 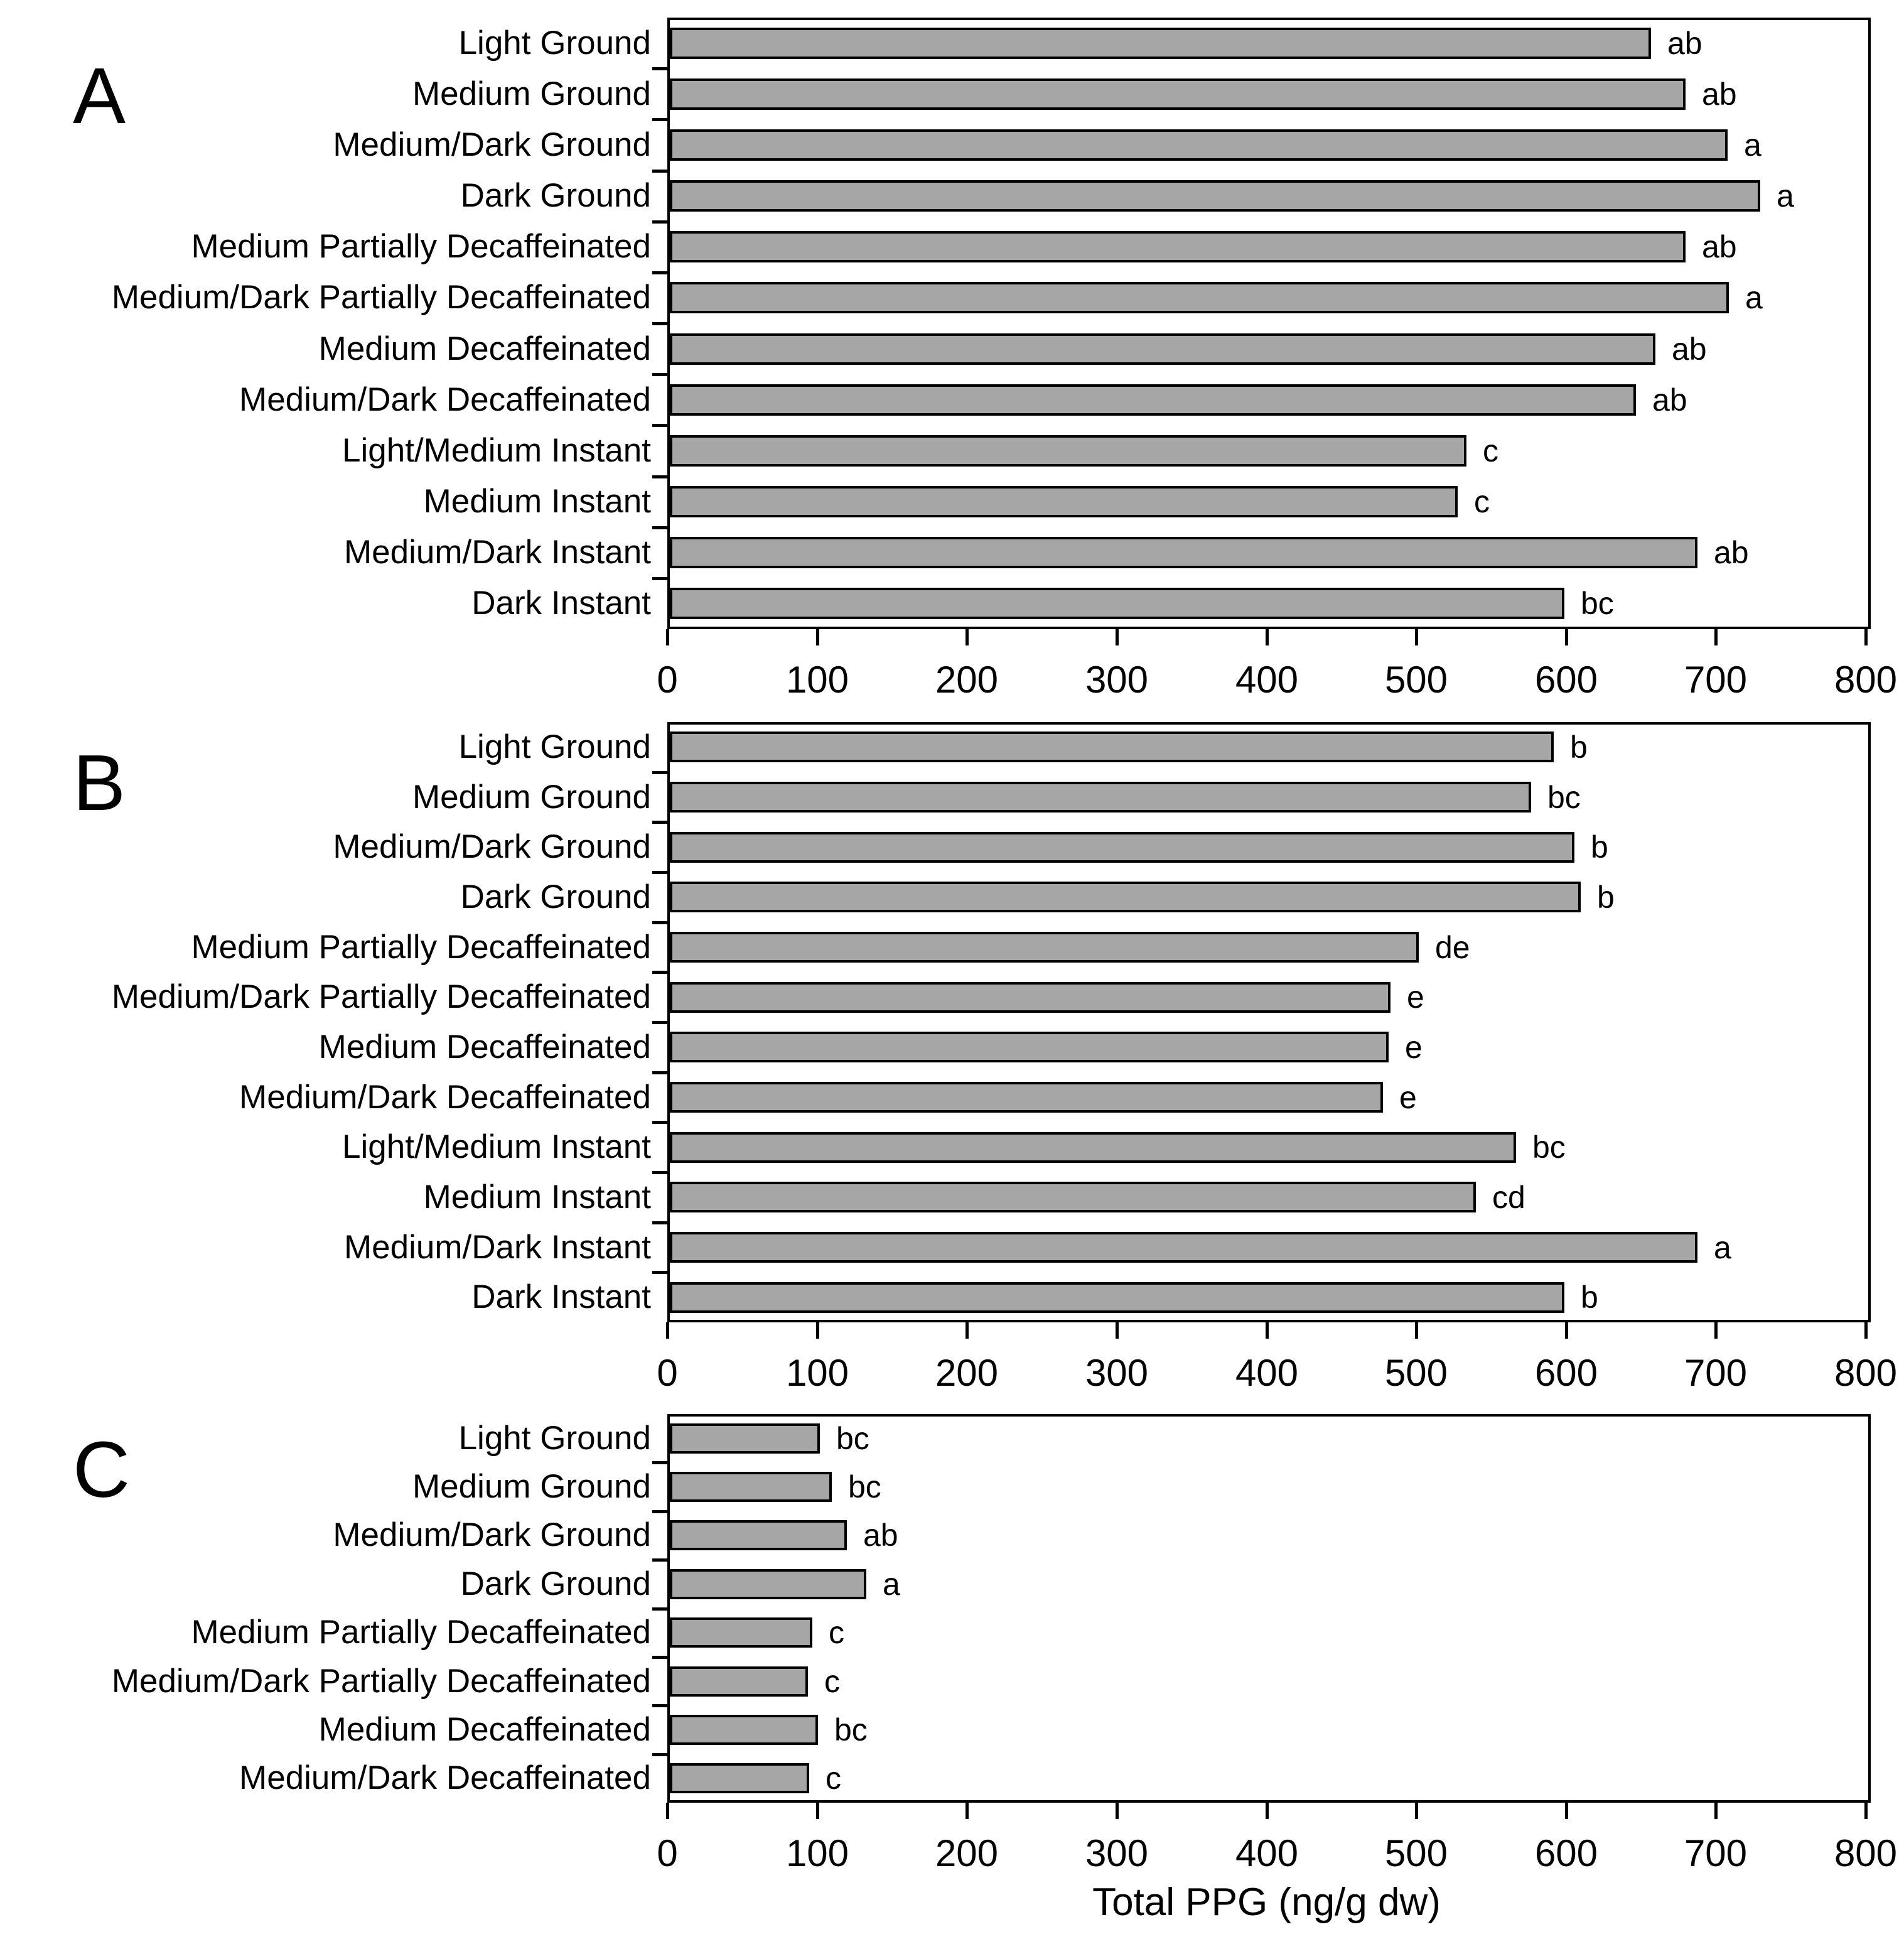 What do you see at coordinates (492, 144) in the screenshot?
I see `category-label: Medium/Dark Ground` at bounding box center [492, 144].